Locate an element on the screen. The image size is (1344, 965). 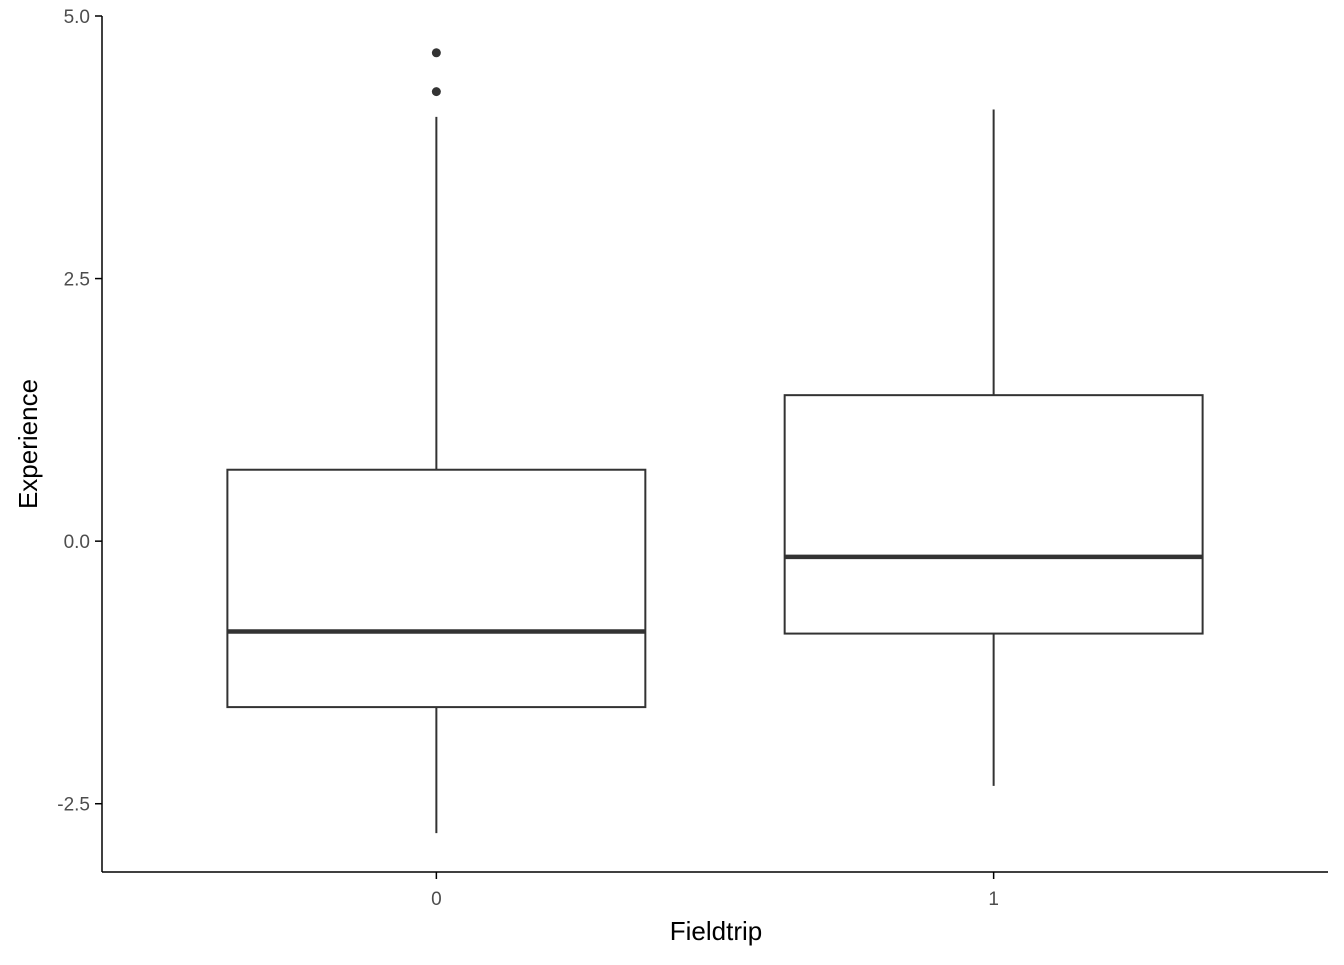
y-axis-title: Experience is located at coordinates (28, 444).